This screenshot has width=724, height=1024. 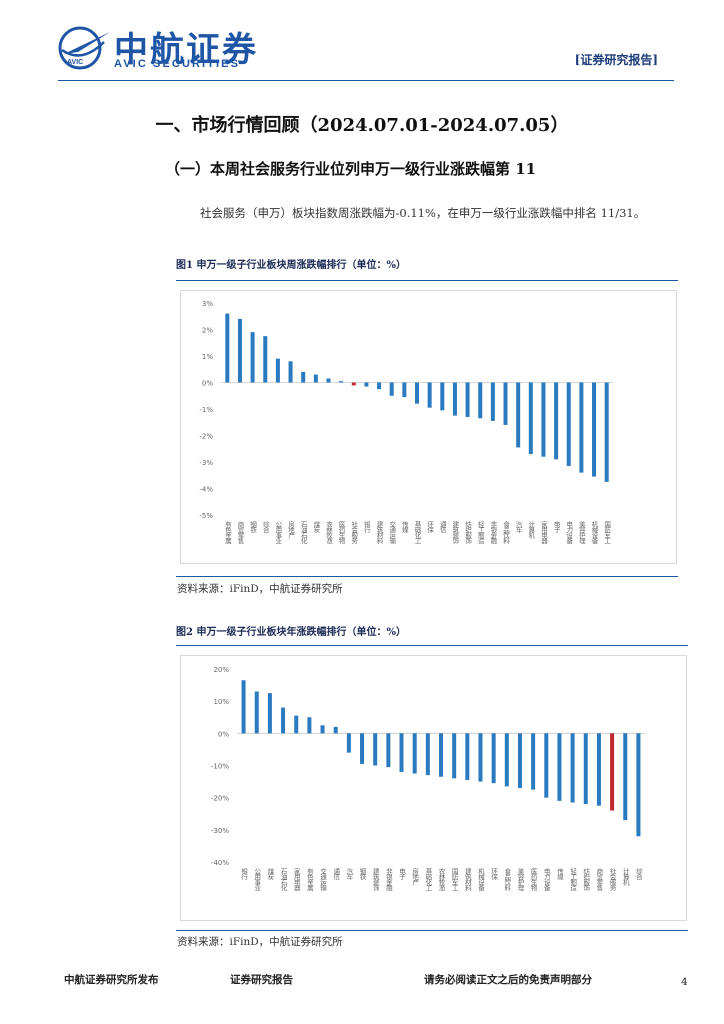 What do you see at coordinates (616, 60) in the screenshot?
I see `report-tag: [证券研究报告]` at bounding box center [616, 60].